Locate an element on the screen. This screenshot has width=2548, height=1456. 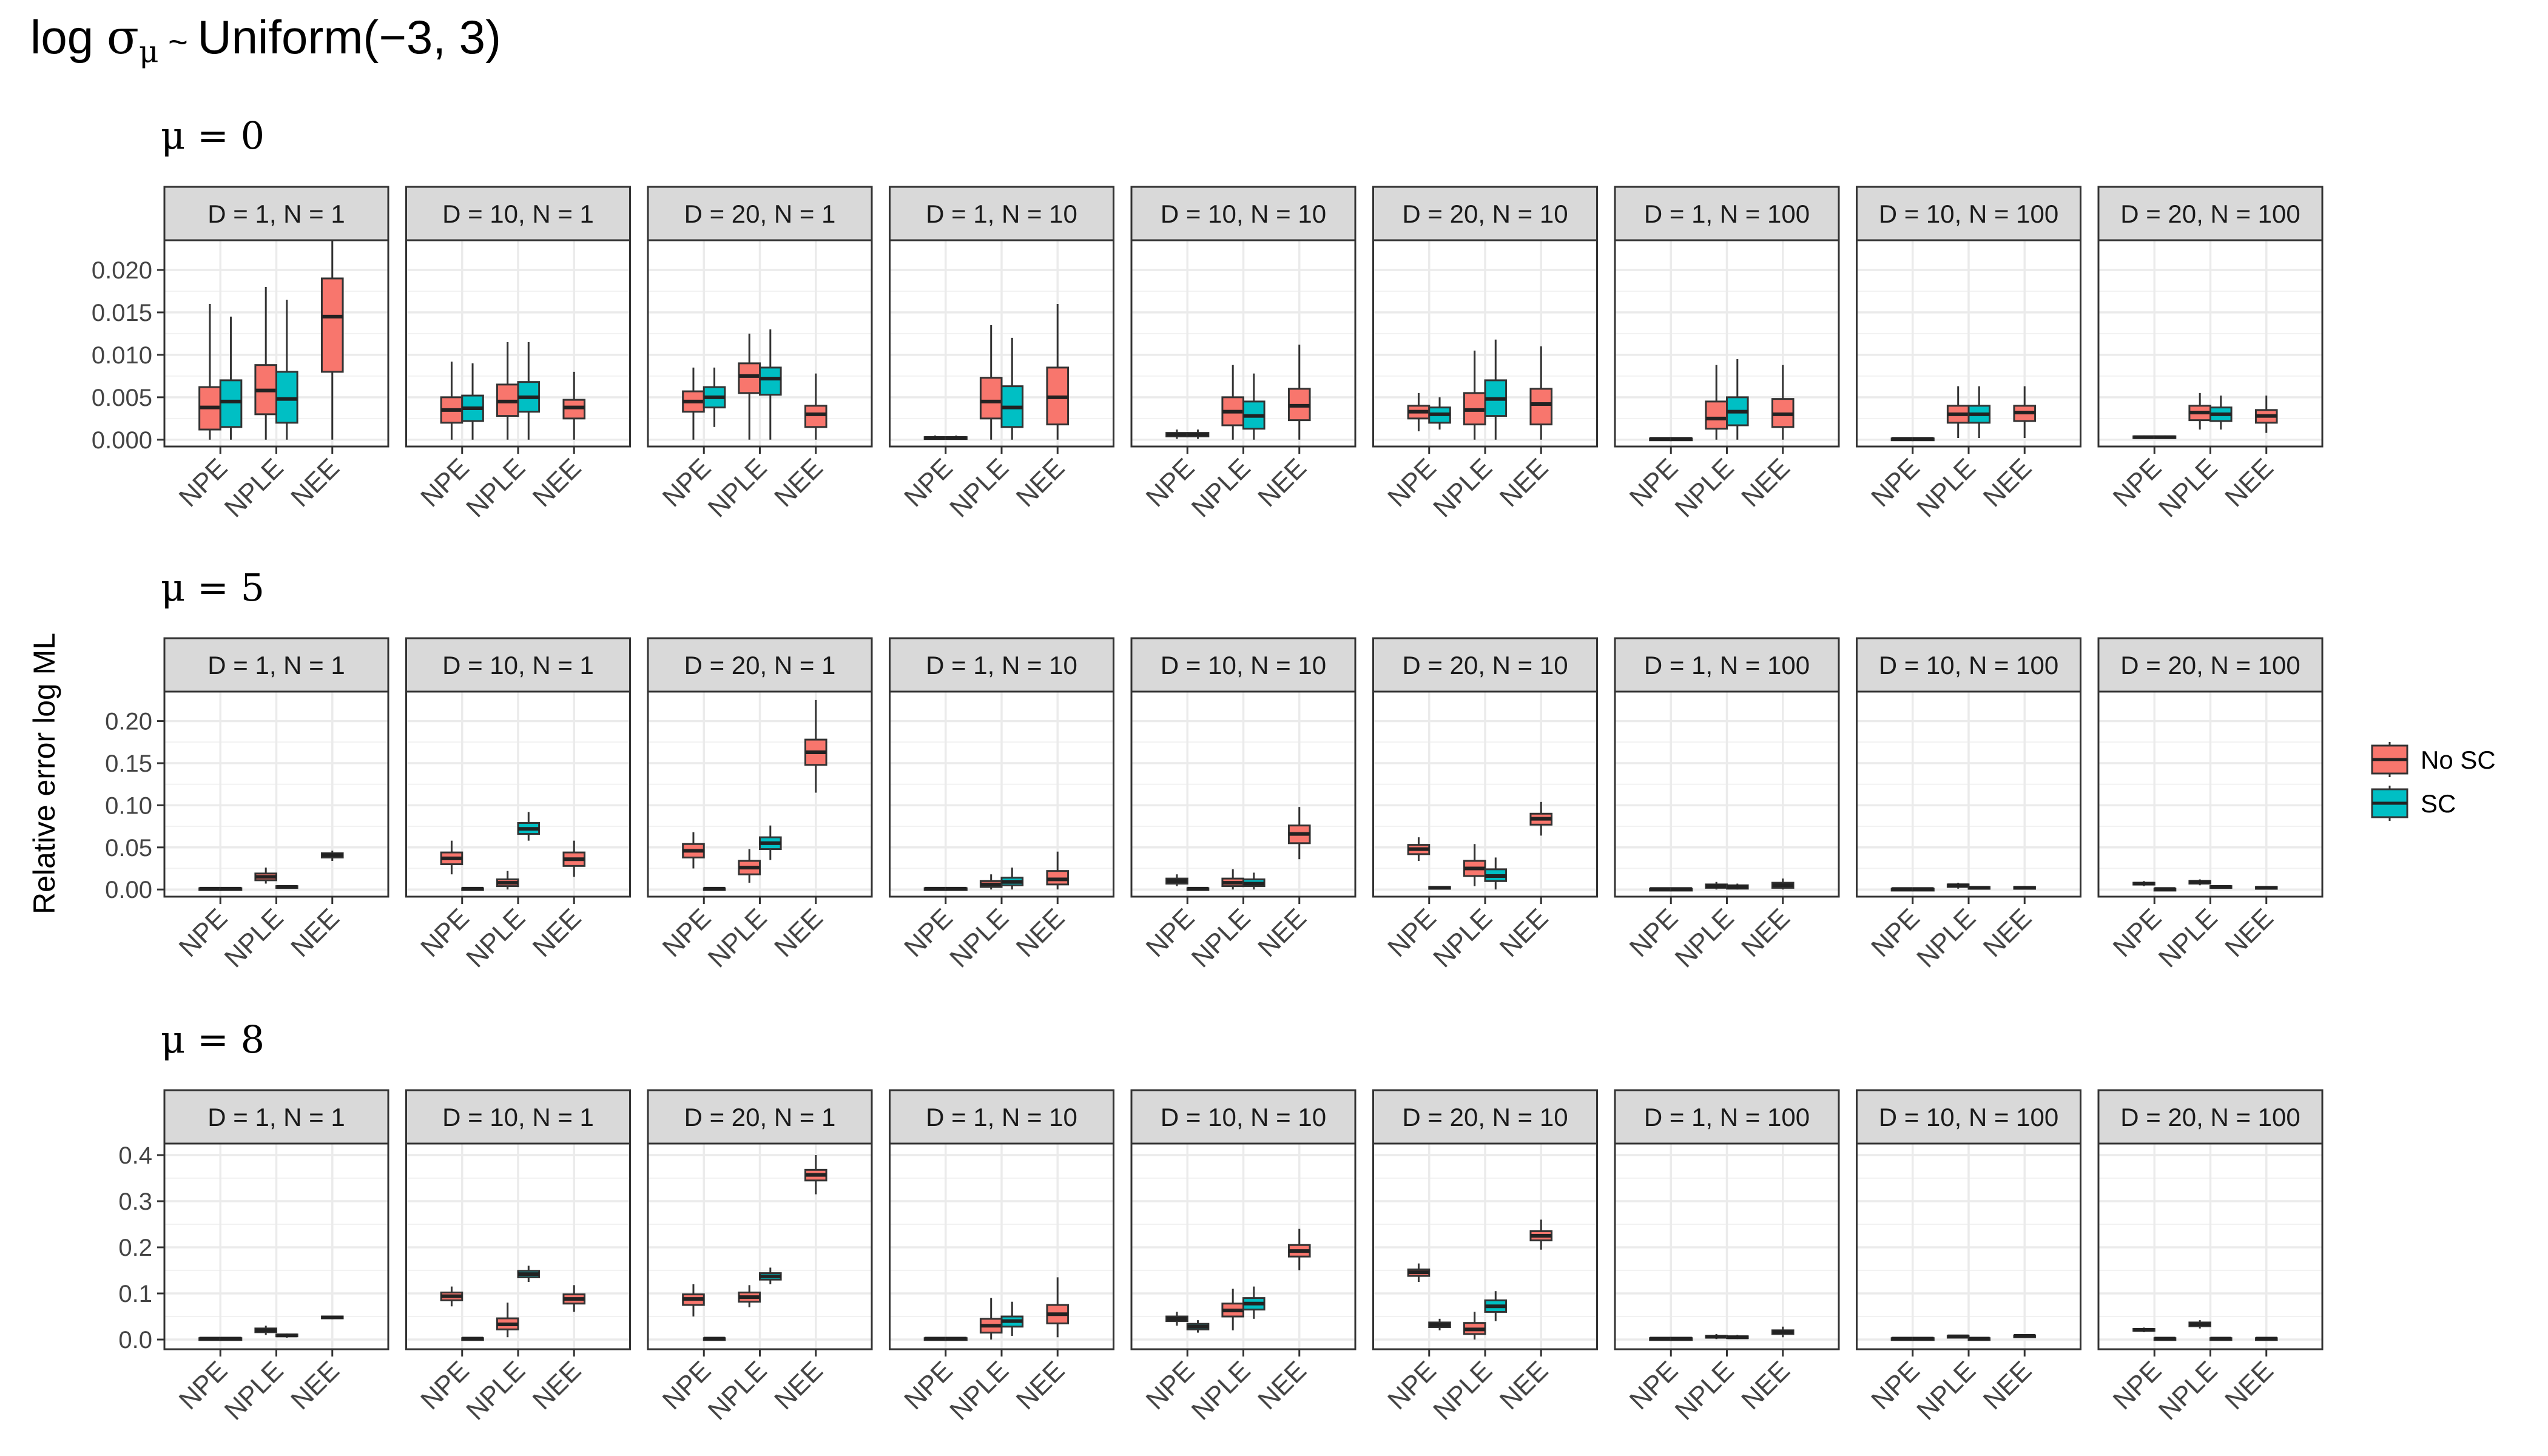
y-tick-label: 0.4 is located at coordinates (135, 1155).